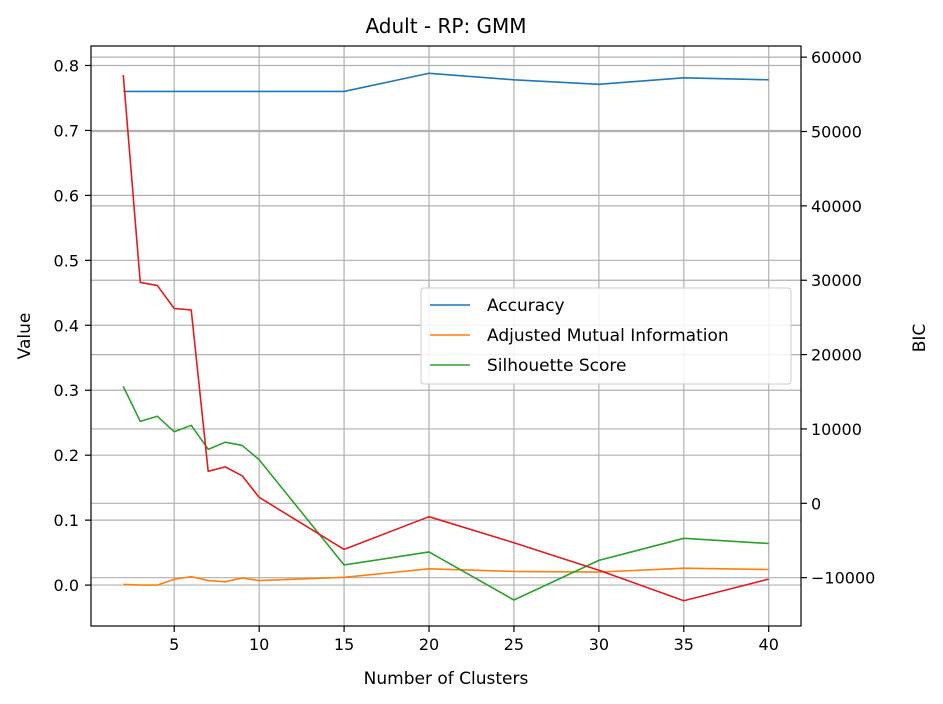  What do you see at coordinates (684, 644) in the screenshot?
I see `x-tick-label: 35` at bounding box center [684, 644].